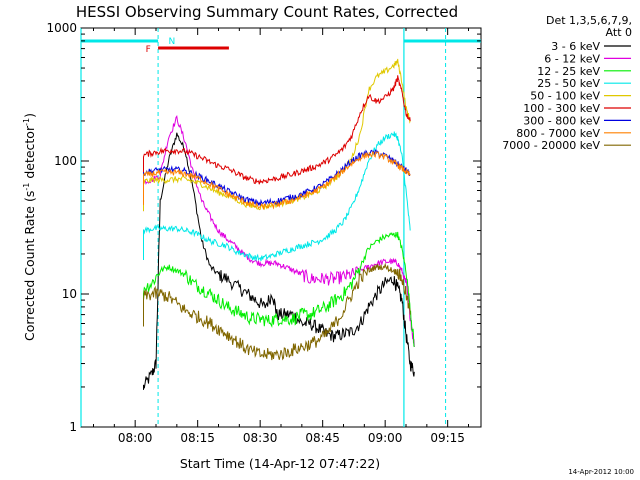 The width and height of the screenshot is (640, 480). What do you see at coordinates (69, 294) in the screenshot?
I see `y-tick-label: 10` at bounding box center [69, 294].